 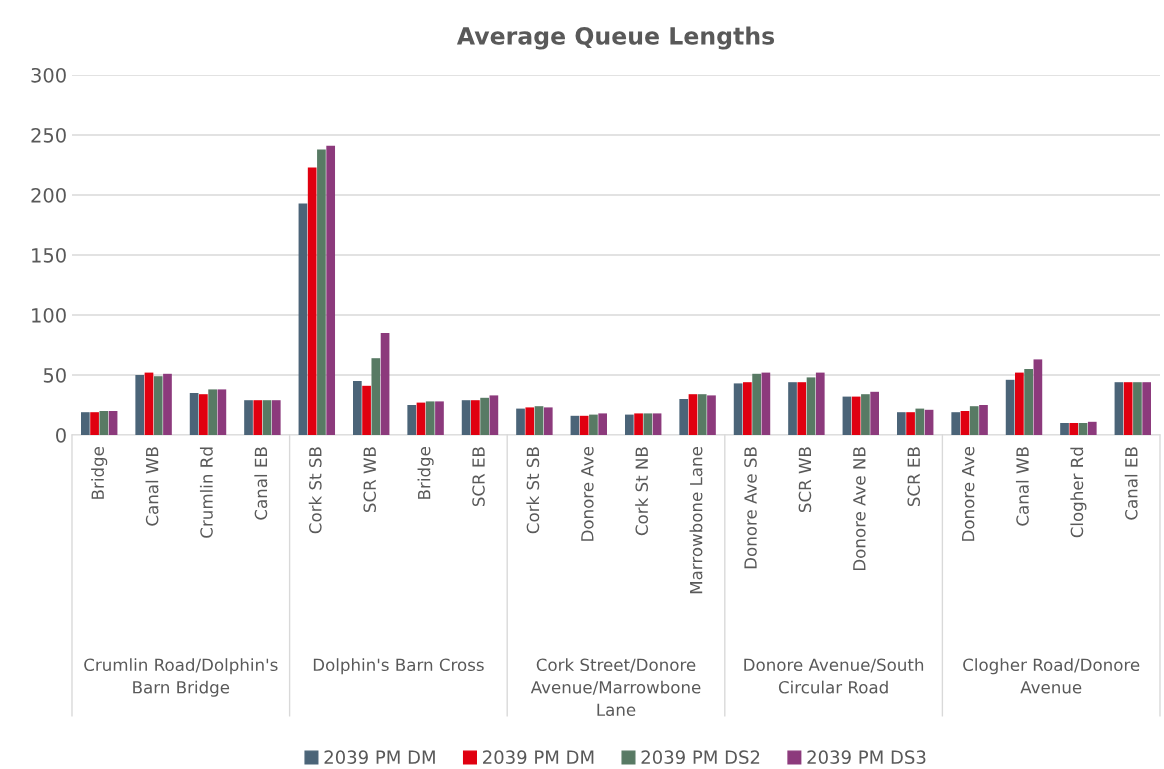 I want to click on x-tick-label: Crumlin Rd, so click(x=206, y=492).